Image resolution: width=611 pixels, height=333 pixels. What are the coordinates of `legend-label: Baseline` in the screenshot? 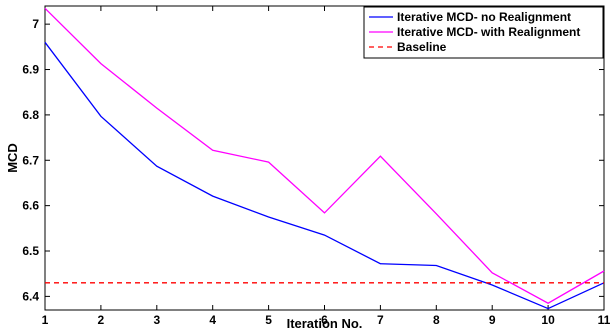 It's located at (422, 47).